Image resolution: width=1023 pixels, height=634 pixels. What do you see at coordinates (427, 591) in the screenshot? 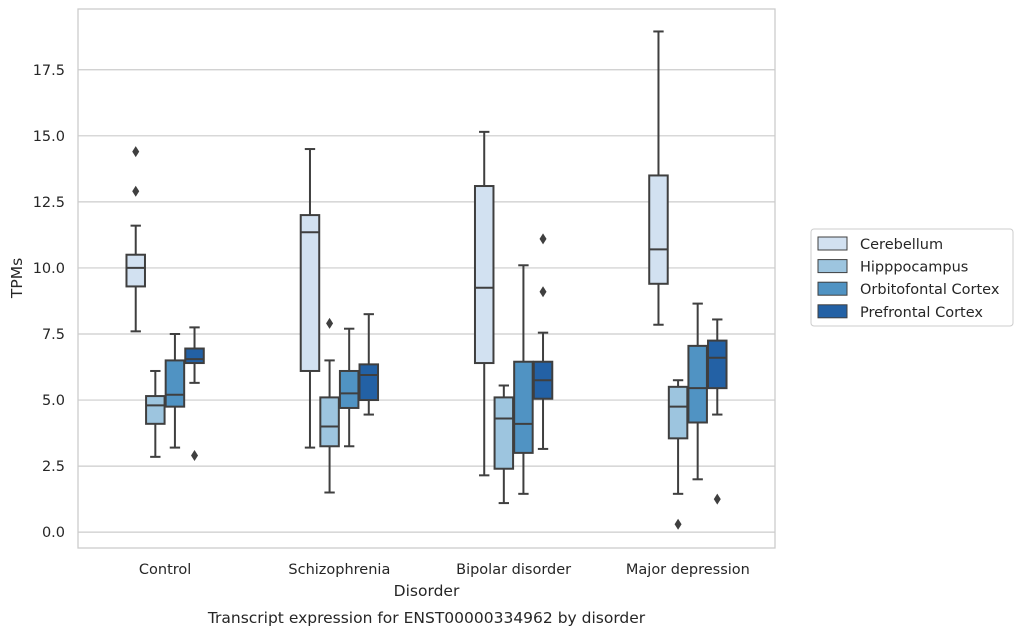
I see `x-axis-label: Disorder` at bounding box center [427, 591].